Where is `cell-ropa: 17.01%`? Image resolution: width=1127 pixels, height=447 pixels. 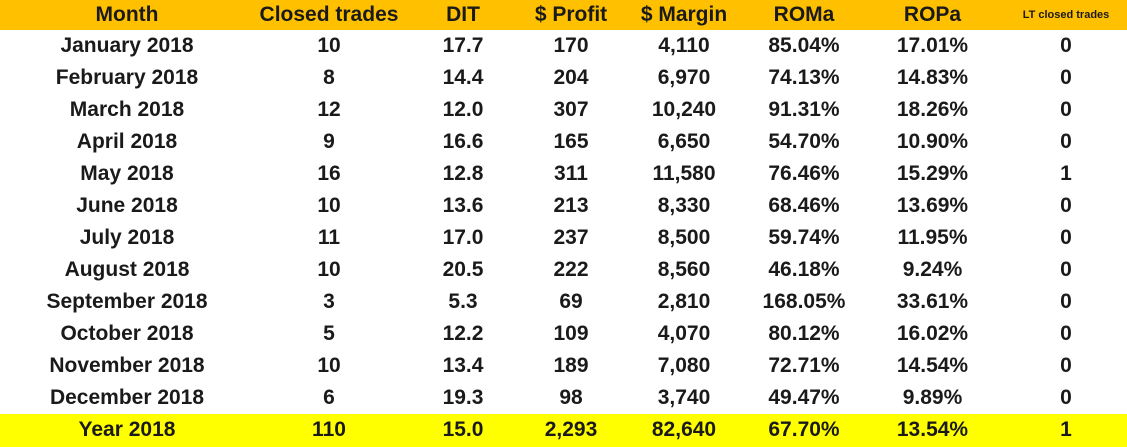 cell-ropa: 17.01% is located at coordinates (932, 45).